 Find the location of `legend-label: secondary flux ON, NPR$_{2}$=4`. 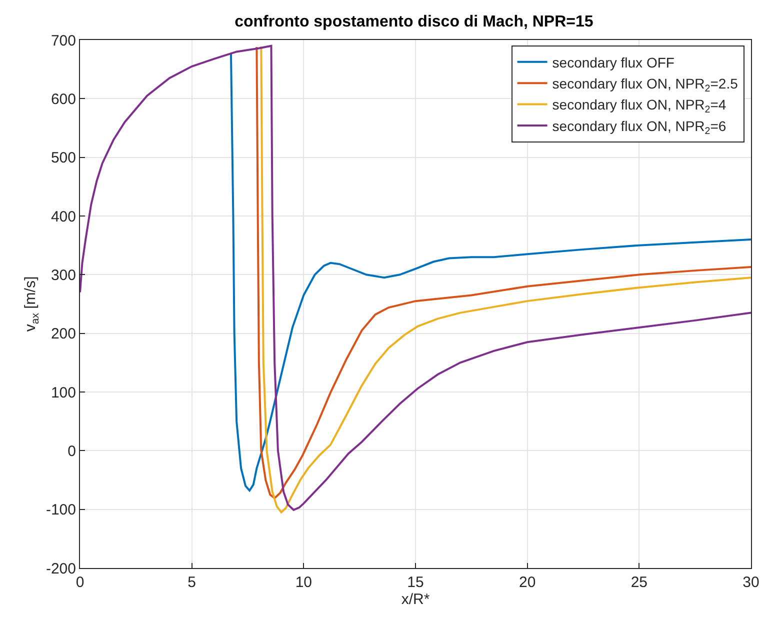

legend-label: secondary flux ON, NPR$_{2}$=4 is located at coordinates (639, 106).